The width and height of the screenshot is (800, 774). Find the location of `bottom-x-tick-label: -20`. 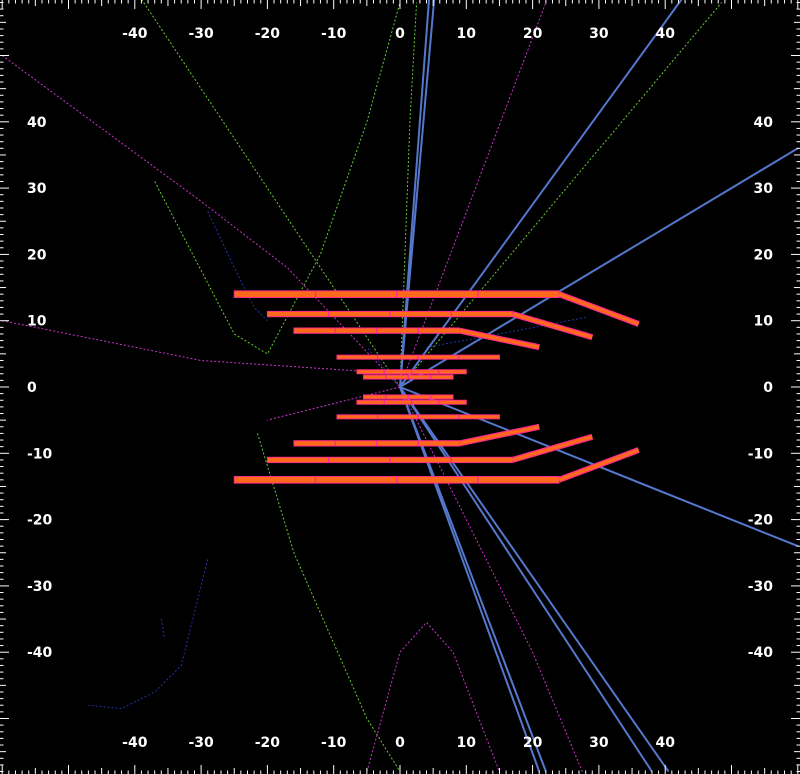

bottom-x-tick-label: -20 is located at coordinates (268, 743).